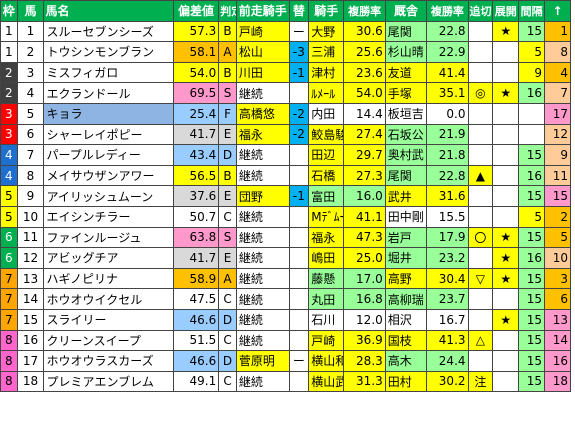 Image resolution: width=575 pixels, height=422 pixels. What do you see at coordinates (227, 361) in the screenshot?
I see `grade-value: D` at bounding box center [227, 361].